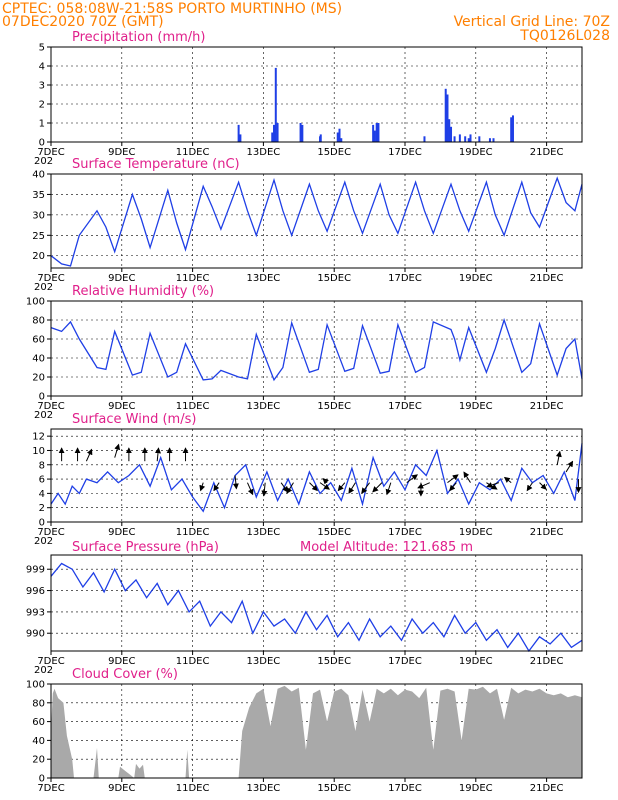 The width and height of the screenshot is (618, 800). Describe the element at coordinates (42, 48) in the screenshot. I see `y-tick-label: 5` at that location.